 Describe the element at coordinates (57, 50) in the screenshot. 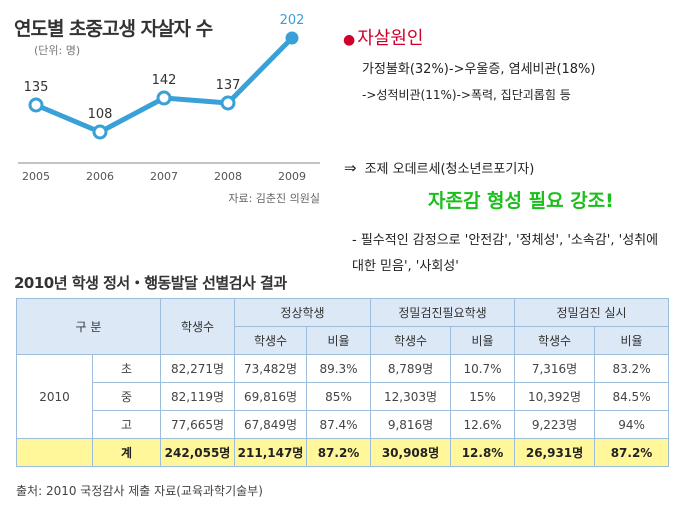

I see `chart-unit-label: (단위: 명)` at that location.